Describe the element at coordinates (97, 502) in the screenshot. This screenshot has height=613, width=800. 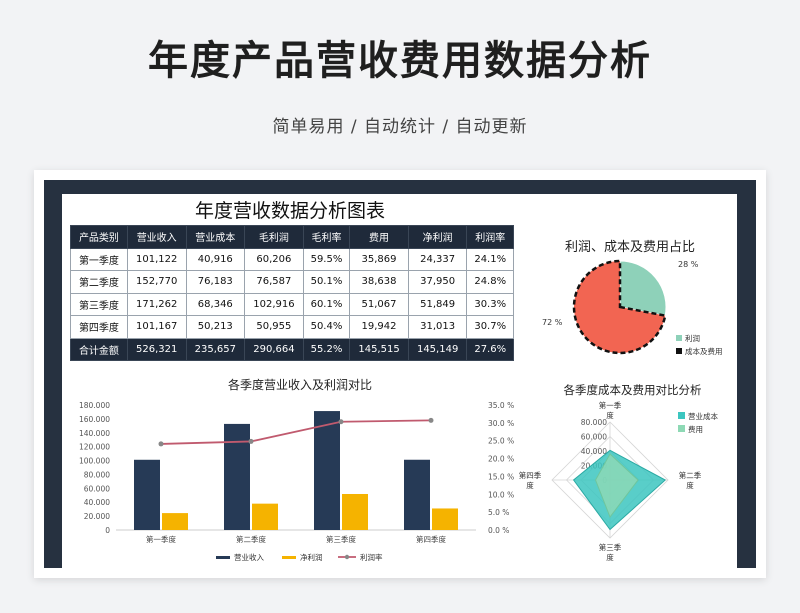
I see `y-tick-label: 40.000` at that location.